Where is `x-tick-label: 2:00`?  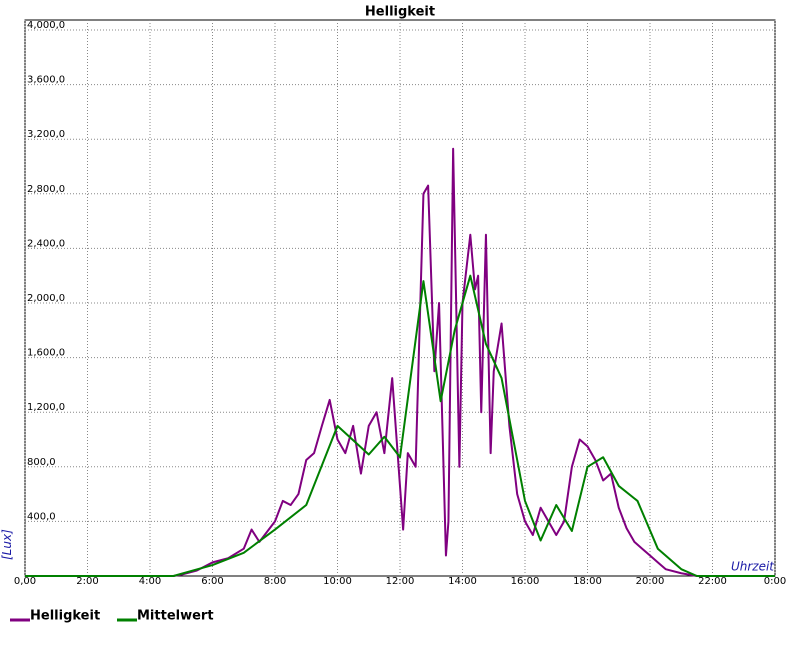
x-tick-label: 2:00 is located at coordinates (87, 581).